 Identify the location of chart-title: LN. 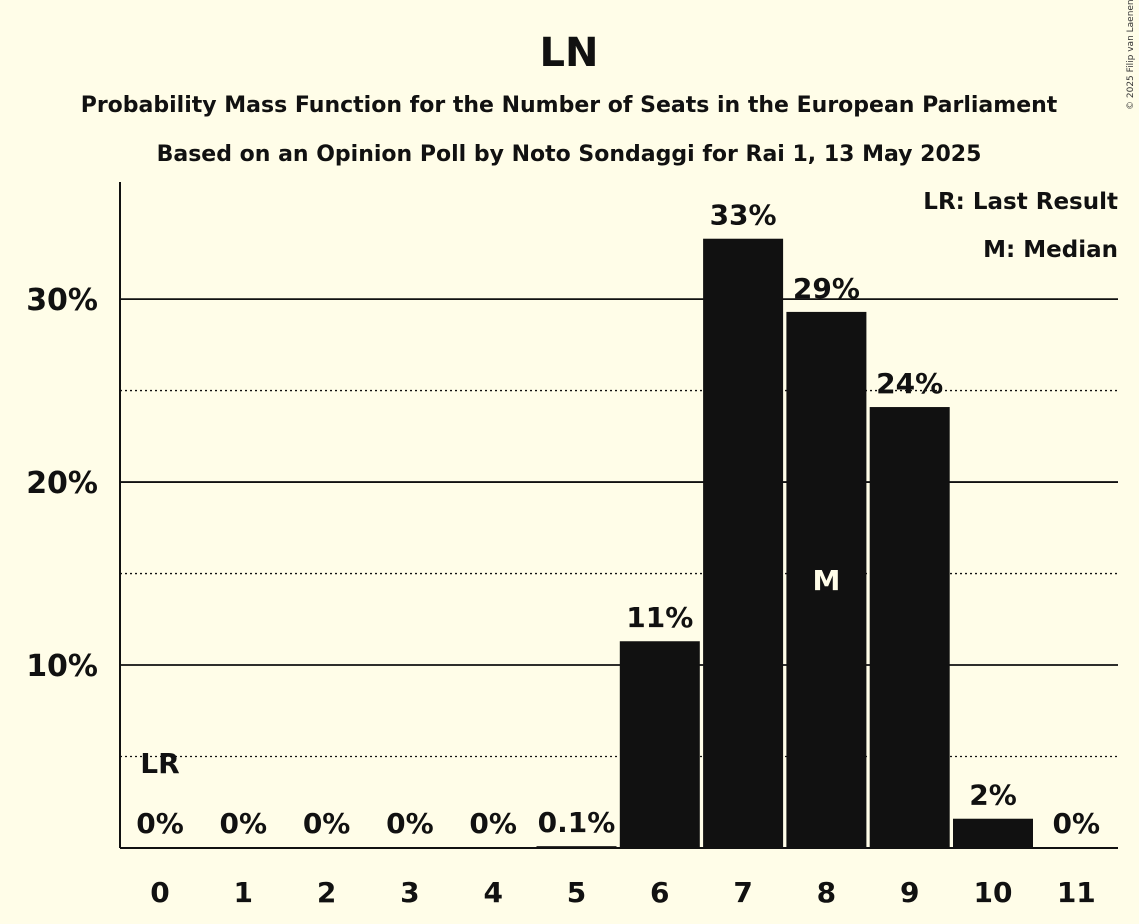
(569, 53).